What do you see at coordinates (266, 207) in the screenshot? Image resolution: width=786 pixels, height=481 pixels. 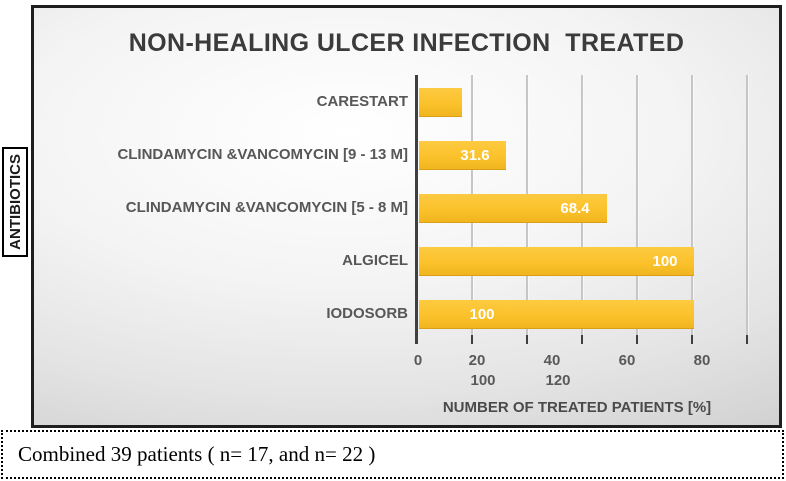 I see `category-label: CLINDAMYCIN &VANCOMYCIN [5 - 8 M]` at bounding box center [266, 207].